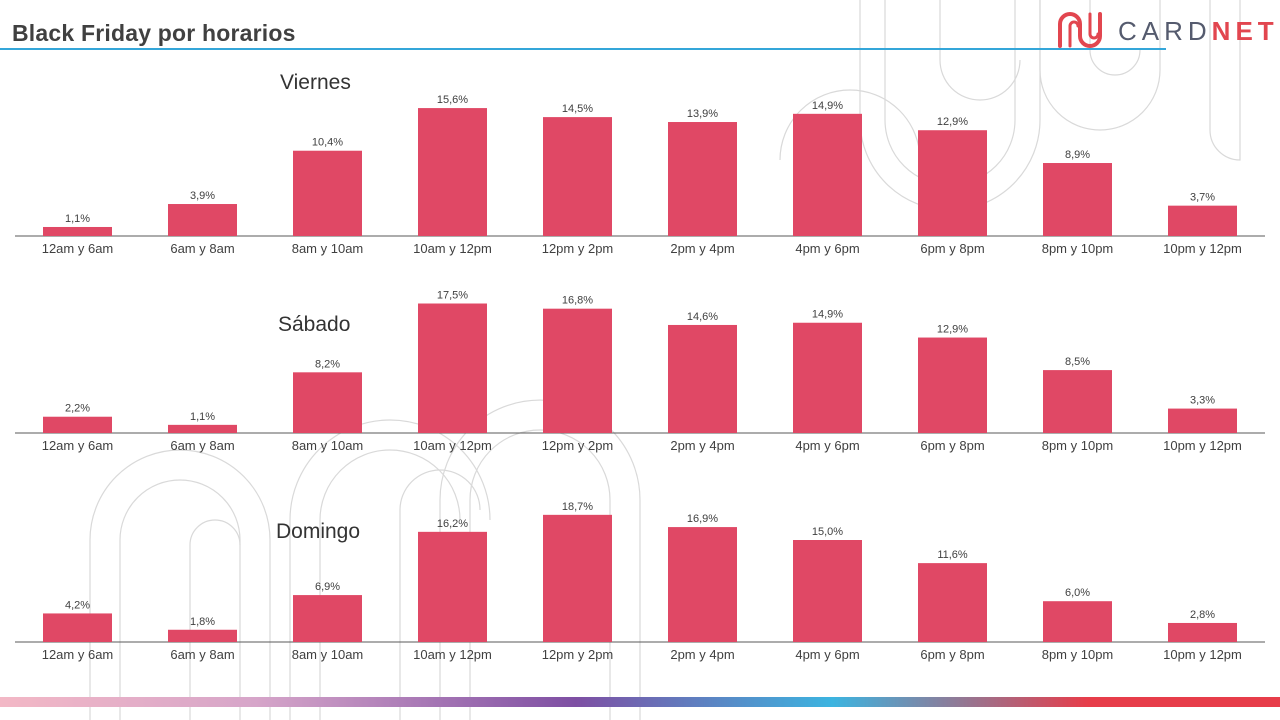 The width and height of the screenshot is (1280, 720). What do you see at coordinates (578, 248) in the screenshot?
I see `tick-label-viernes-4: 12pm y 2pm` at bounding box center [578, 248].